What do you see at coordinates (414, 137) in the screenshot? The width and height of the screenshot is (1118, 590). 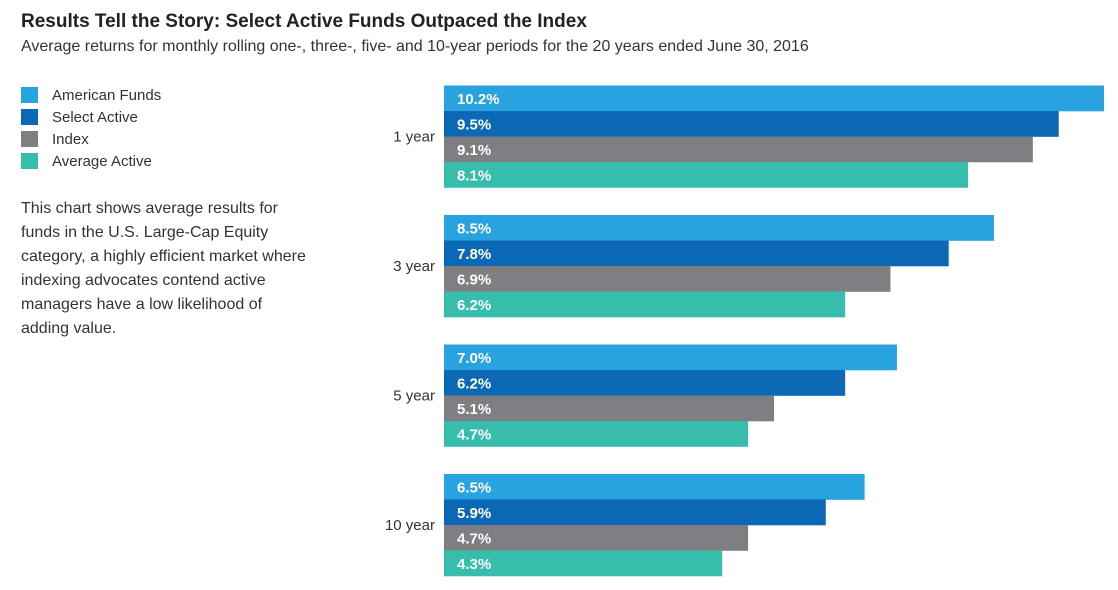 I see `category-label-1-year: 1 year` at bounding box center [414, 137].